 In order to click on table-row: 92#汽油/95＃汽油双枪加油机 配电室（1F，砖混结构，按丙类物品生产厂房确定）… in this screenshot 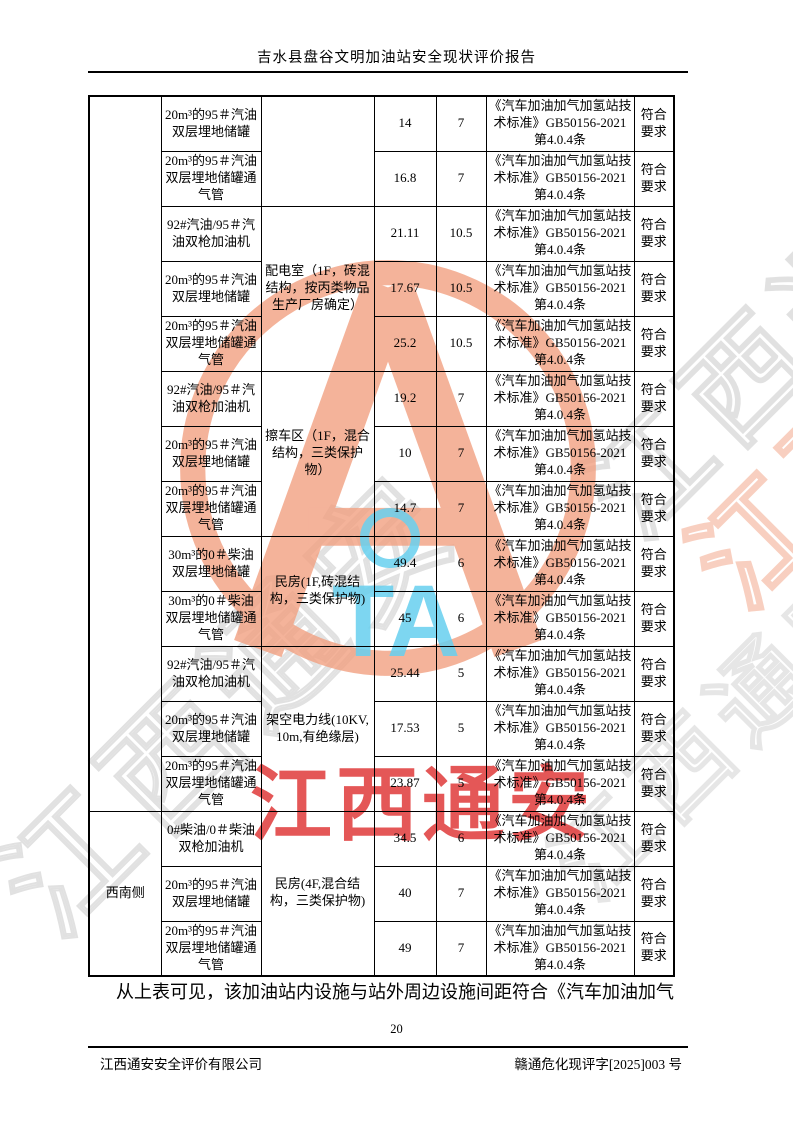, I will do `click(382, 288)`.